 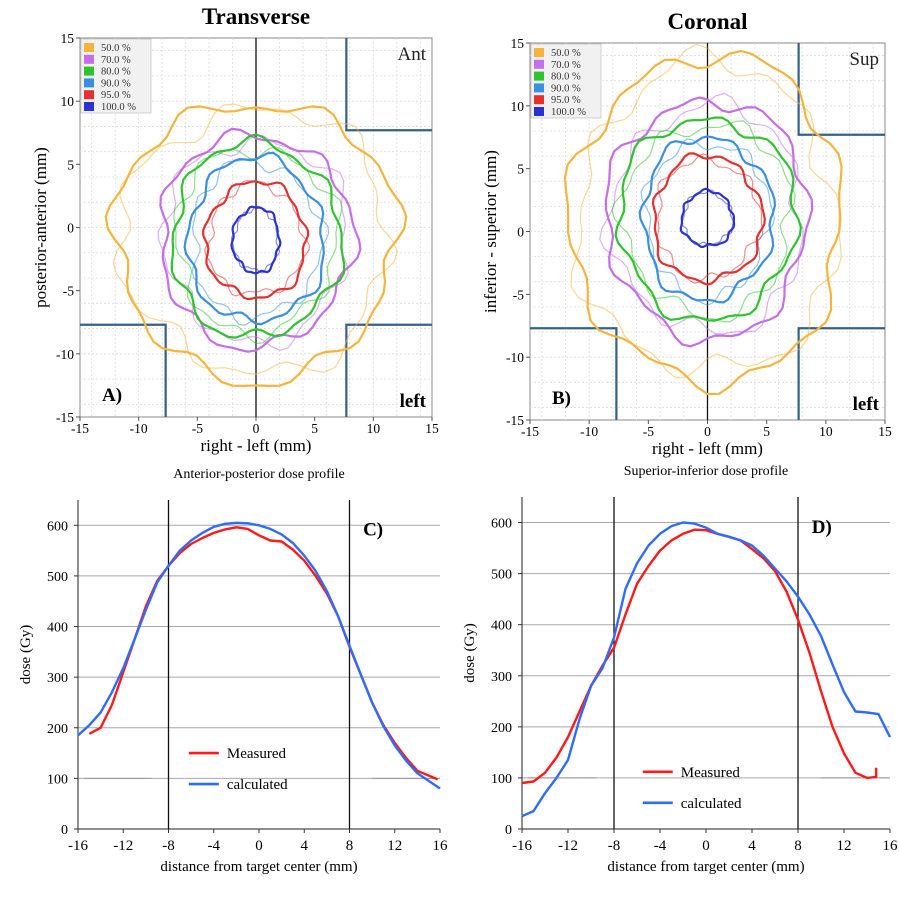 I want to click on y-tick-label: -5, so click(x=518, y=294).